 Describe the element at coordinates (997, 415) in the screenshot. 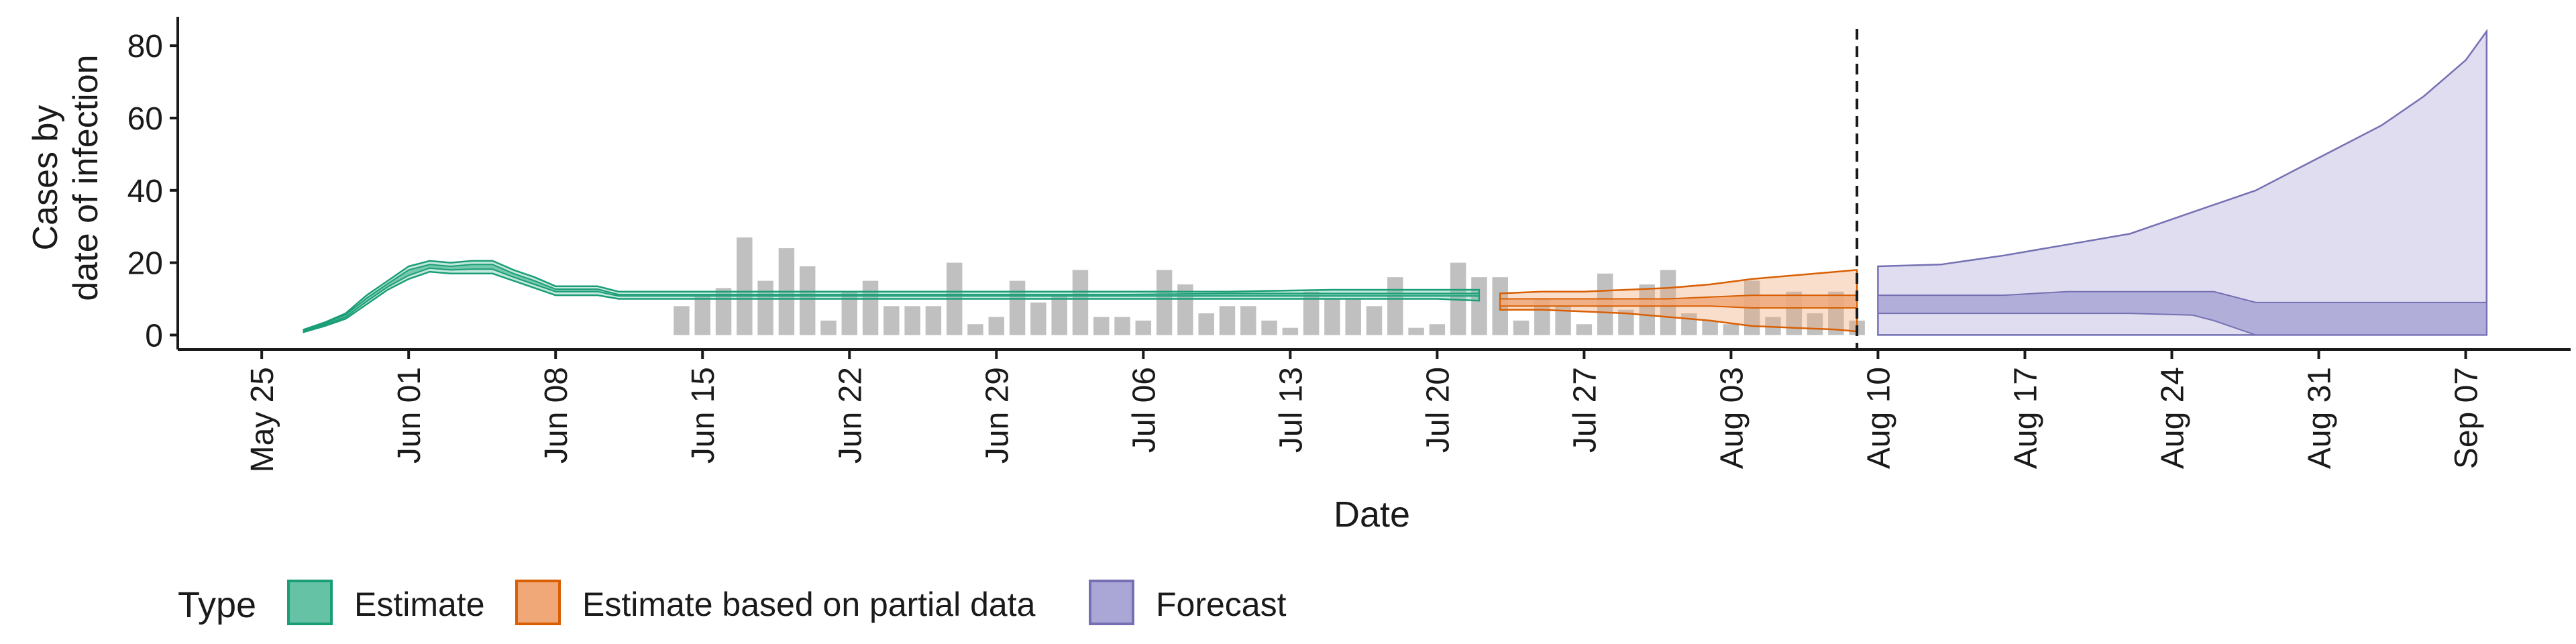

I see `x-tick-label: Jun 29` at that location.